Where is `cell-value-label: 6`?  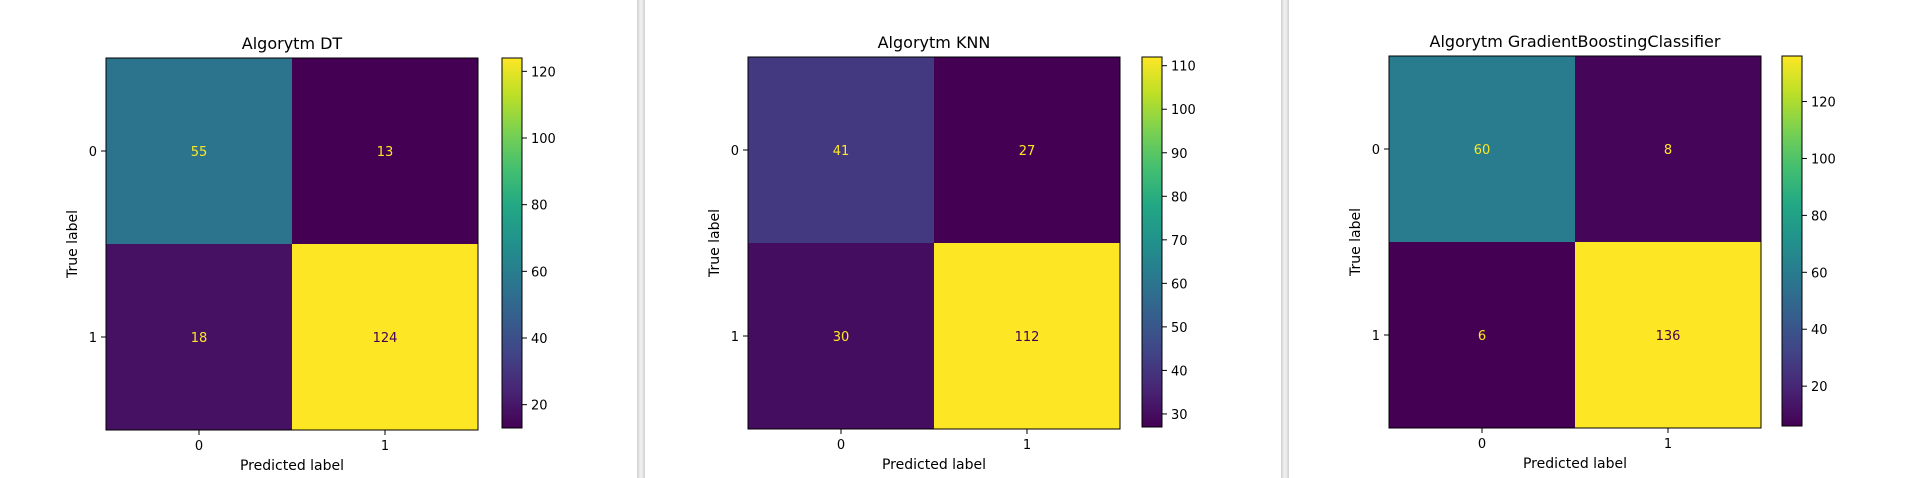 cell-value-label: 6 is located at coordinates (1482, 336).